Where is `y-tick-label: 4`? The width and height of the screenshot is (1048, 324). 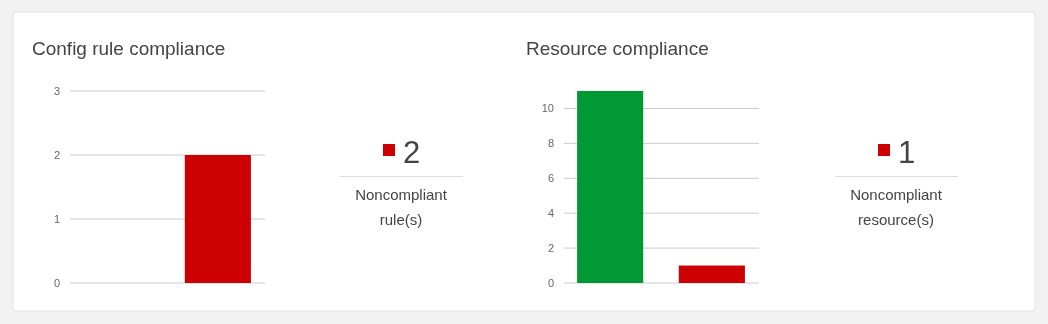
y-tick-label: 4 is located at coordinates (550, 213).